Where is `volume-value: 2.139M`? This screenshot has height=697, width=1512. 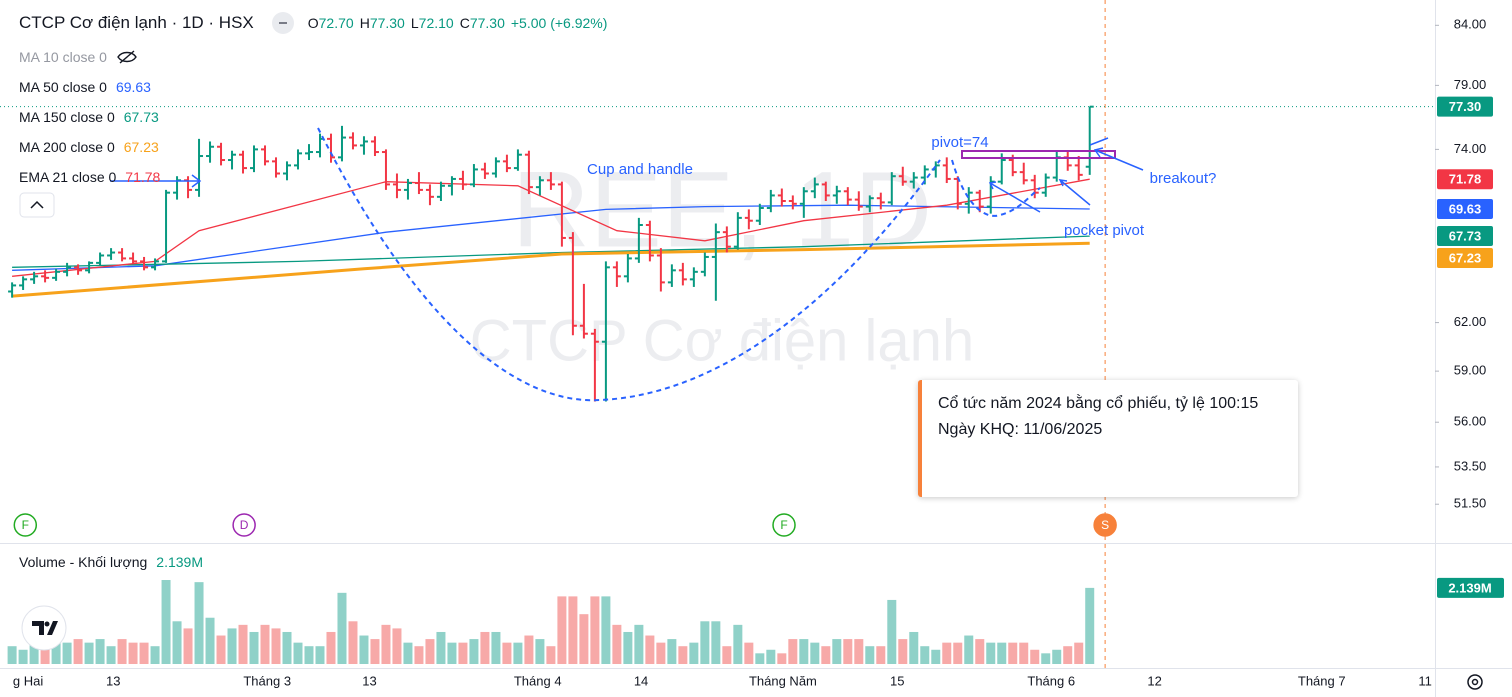 volume-value: 2.139M is located at coordinates (179, 562).